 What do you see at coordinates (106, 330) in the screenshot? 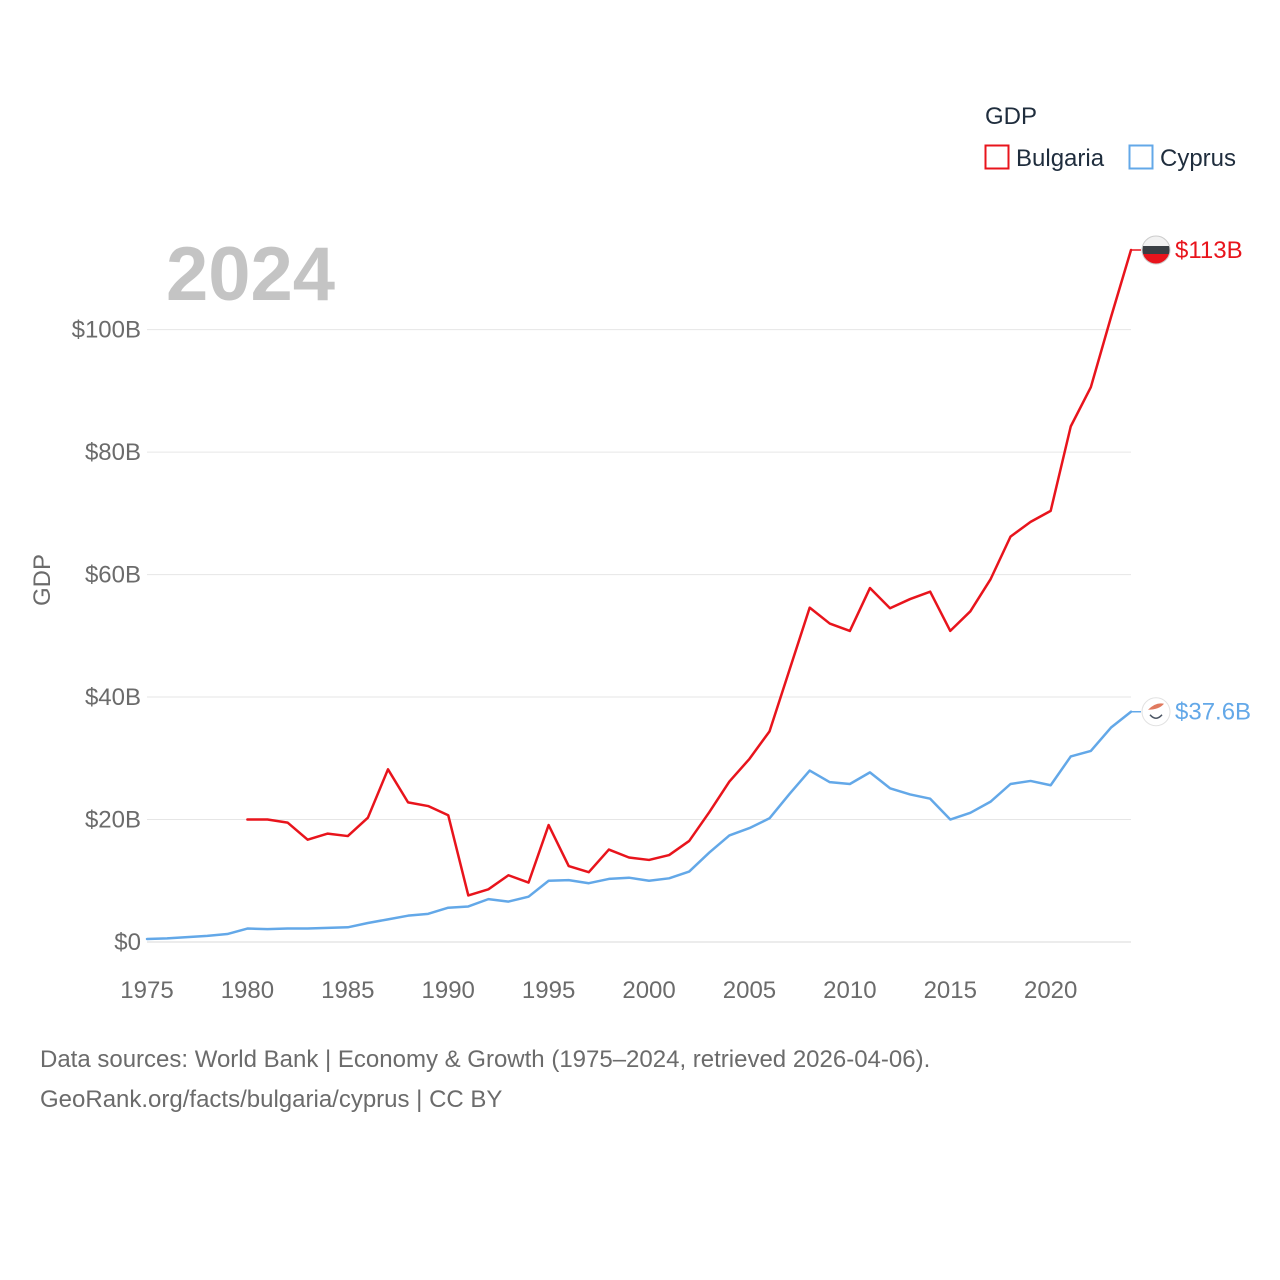
I see `y-tick-label: $100B` at bounding box center [106, 330].